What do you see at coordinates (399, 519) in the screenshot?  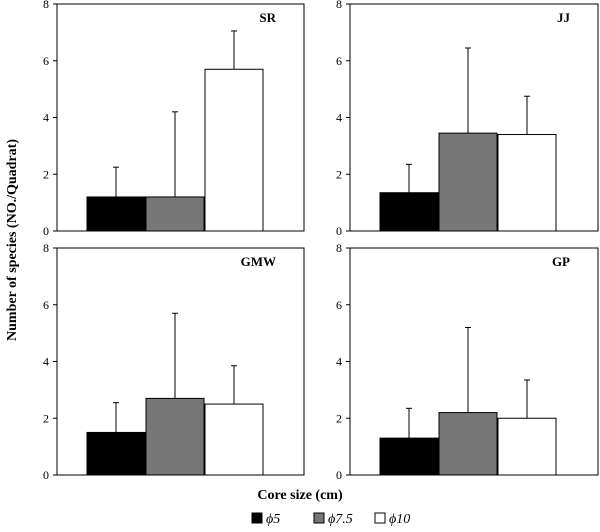 I see `legend-label: ϕ10` at bounding box center [399, 519].